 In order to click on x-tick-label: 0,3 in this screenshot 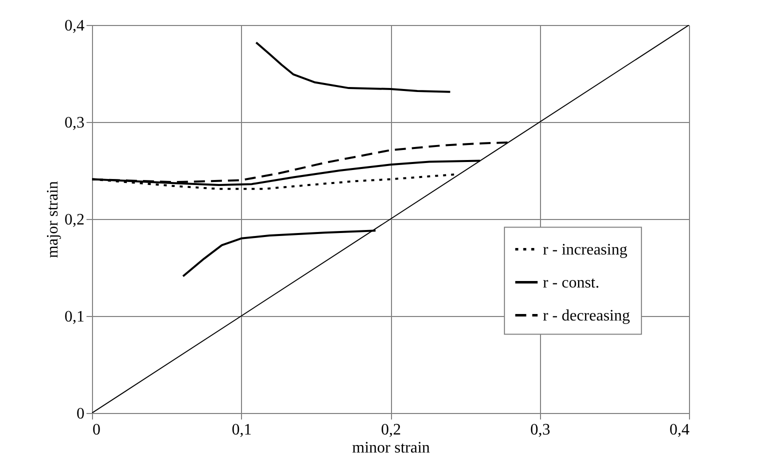, I will do `click(540, 430)`.